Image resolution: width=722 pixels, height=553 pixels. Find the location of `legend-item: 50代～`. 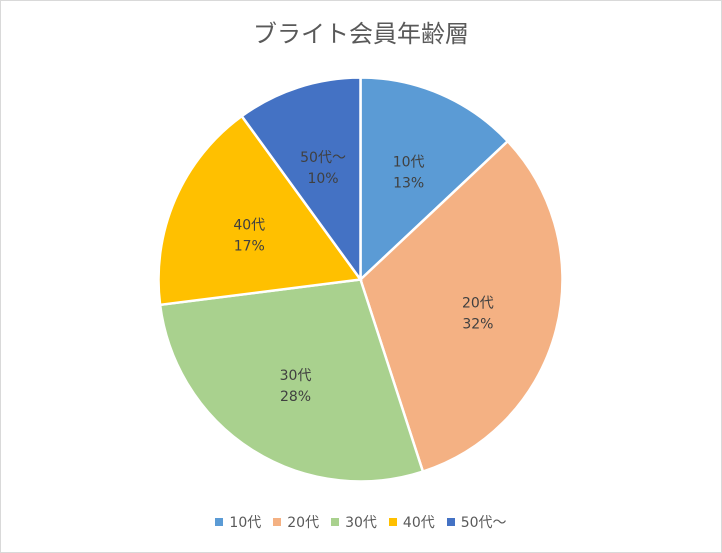

legend-item: 50代～ is located at coordinates (476, 522).